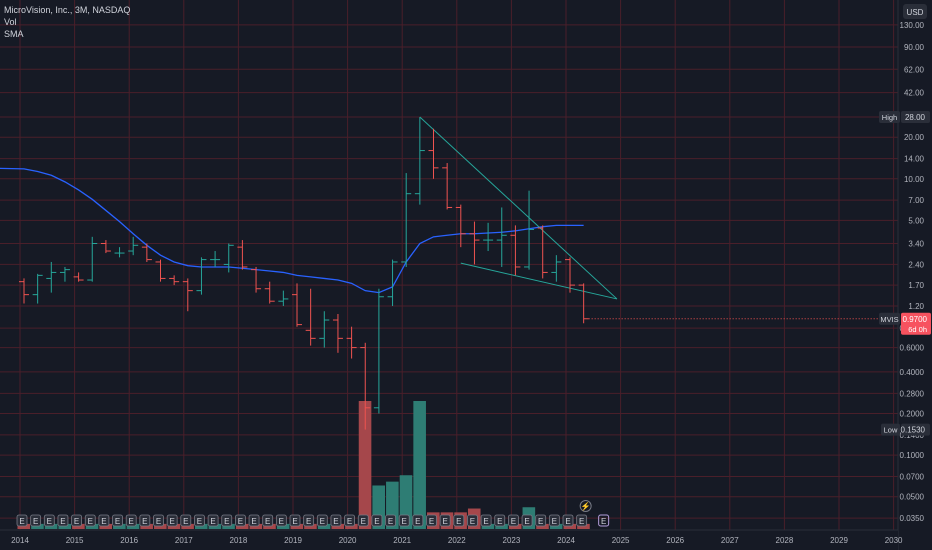  I want to click on currency-button, so click(915, 11).